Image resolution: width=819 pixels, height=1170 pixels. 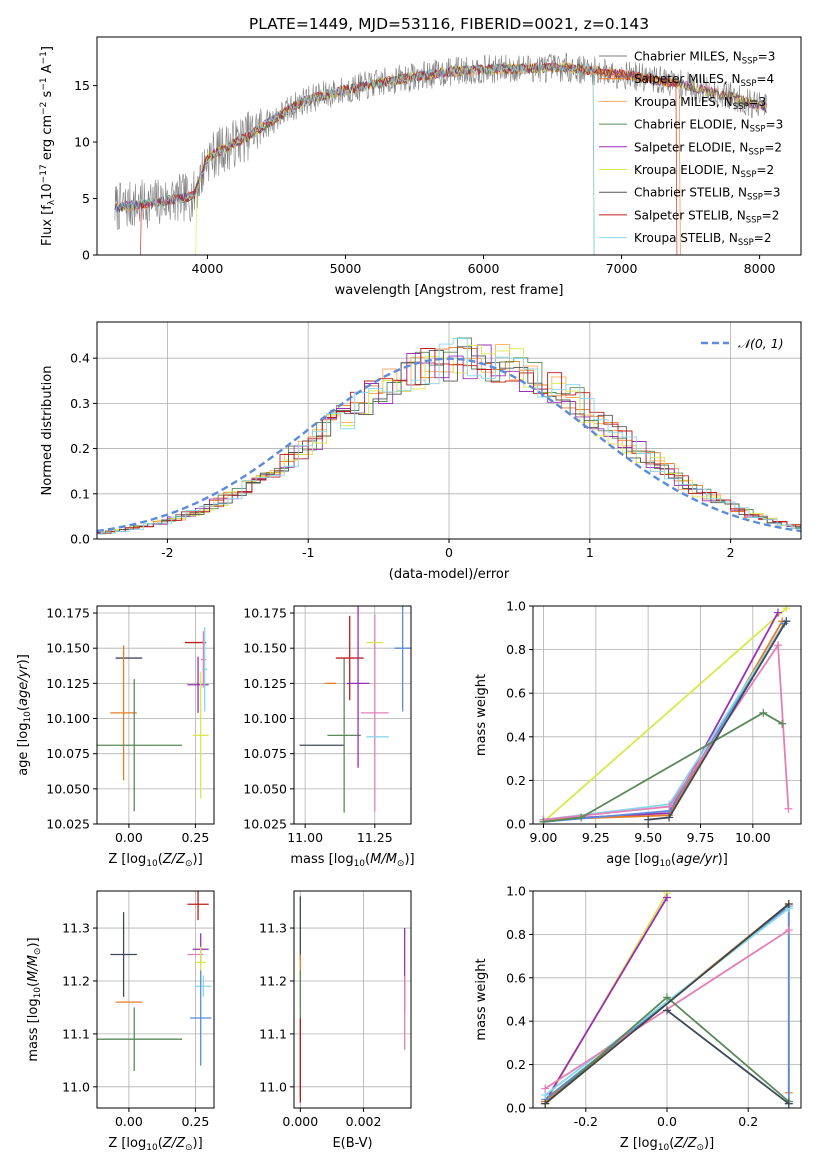 I want to click on y-tick-label: 0.1, so click(x=80, y=493).